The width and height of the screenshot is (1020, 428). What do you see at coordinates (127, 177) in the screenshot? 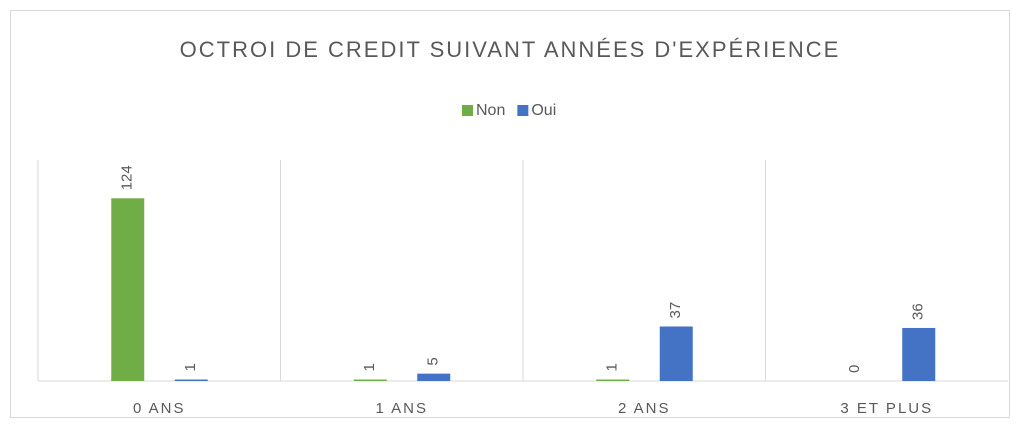
I see `data-label: 124` at bounding box center [127, 177].